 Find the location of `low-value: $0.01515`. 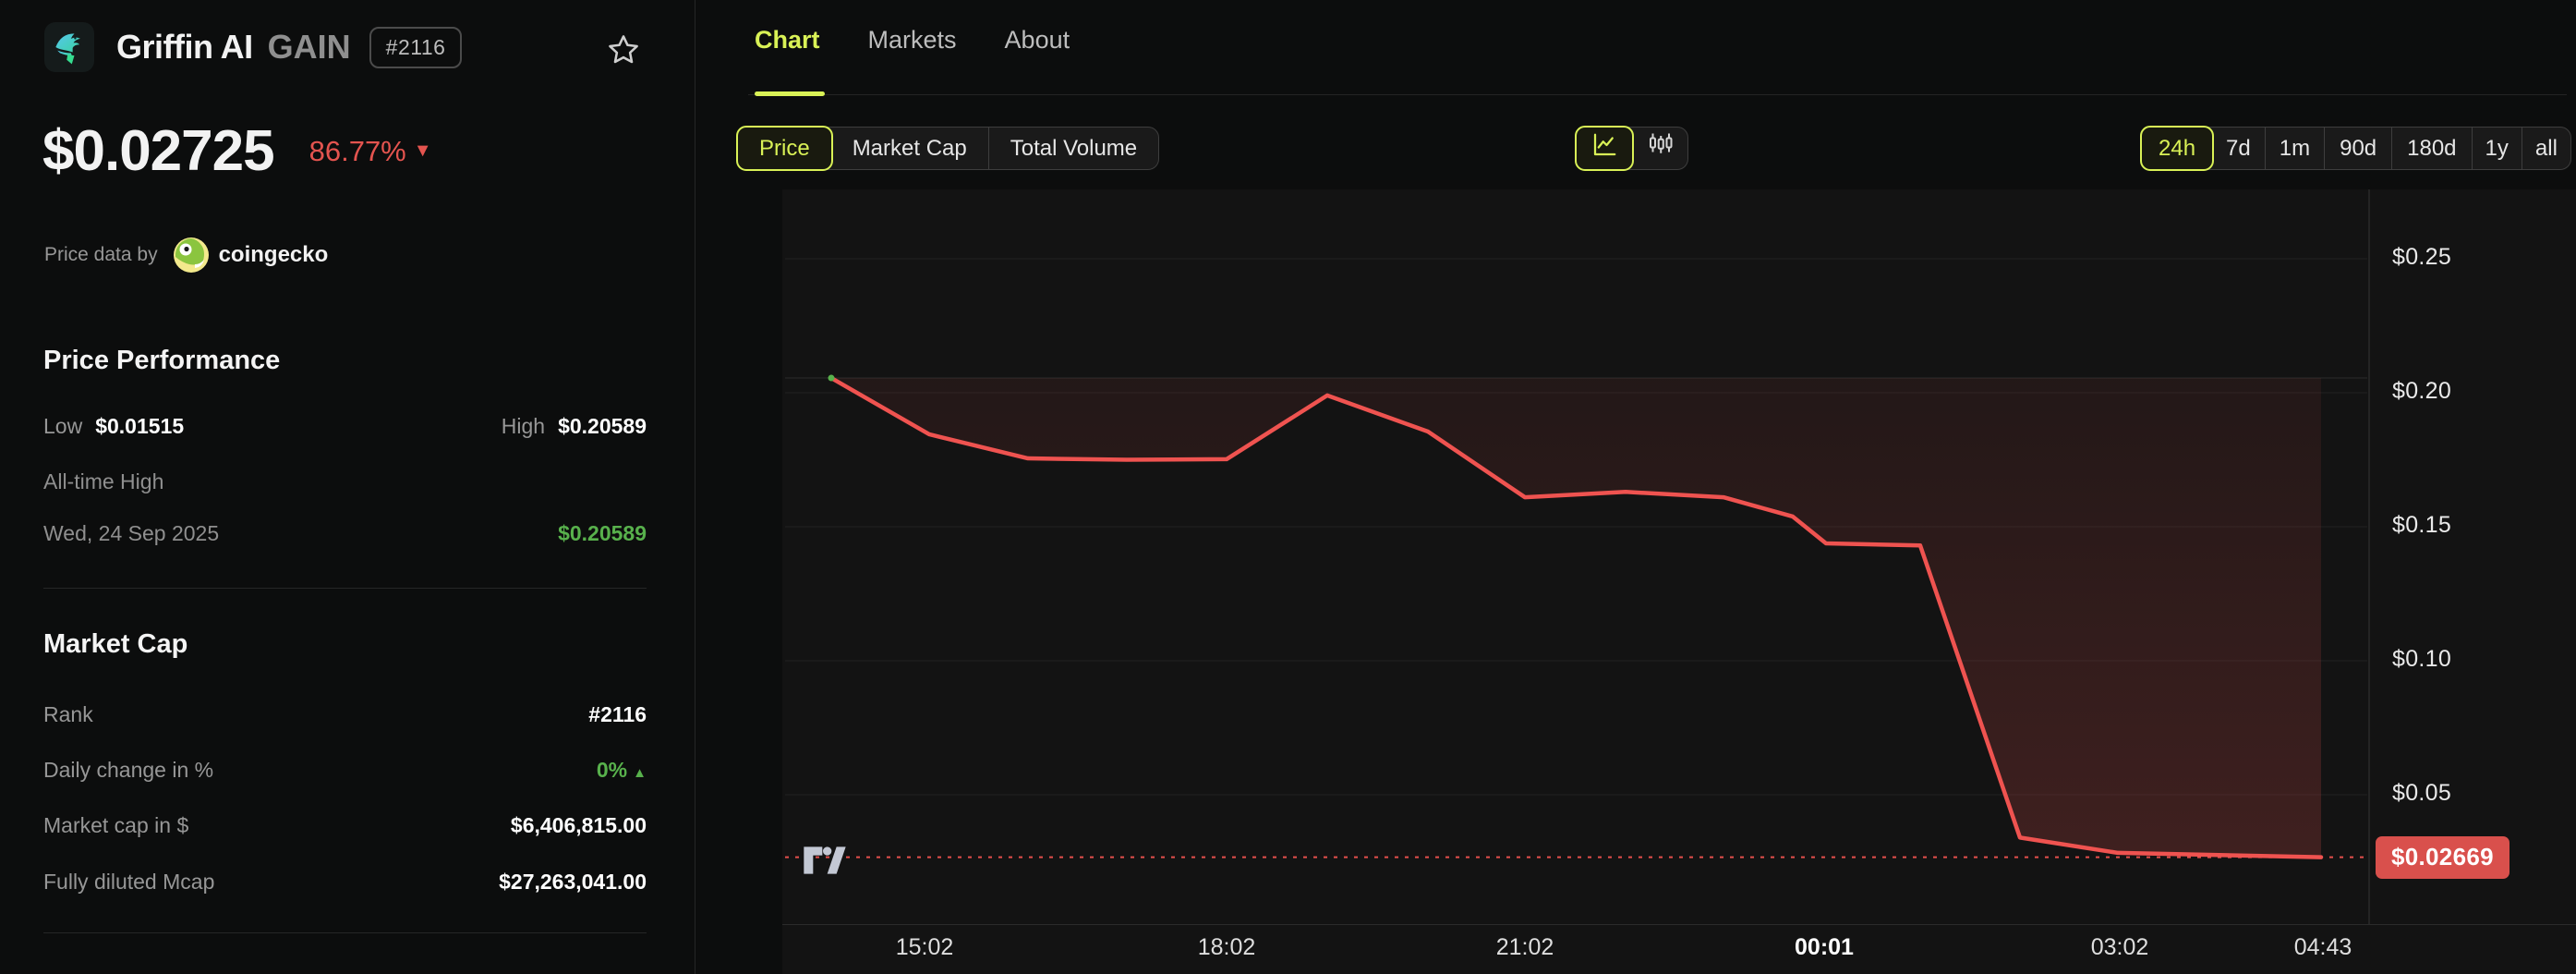

low-value: $0.01515 is located at coordinates (140, 426).